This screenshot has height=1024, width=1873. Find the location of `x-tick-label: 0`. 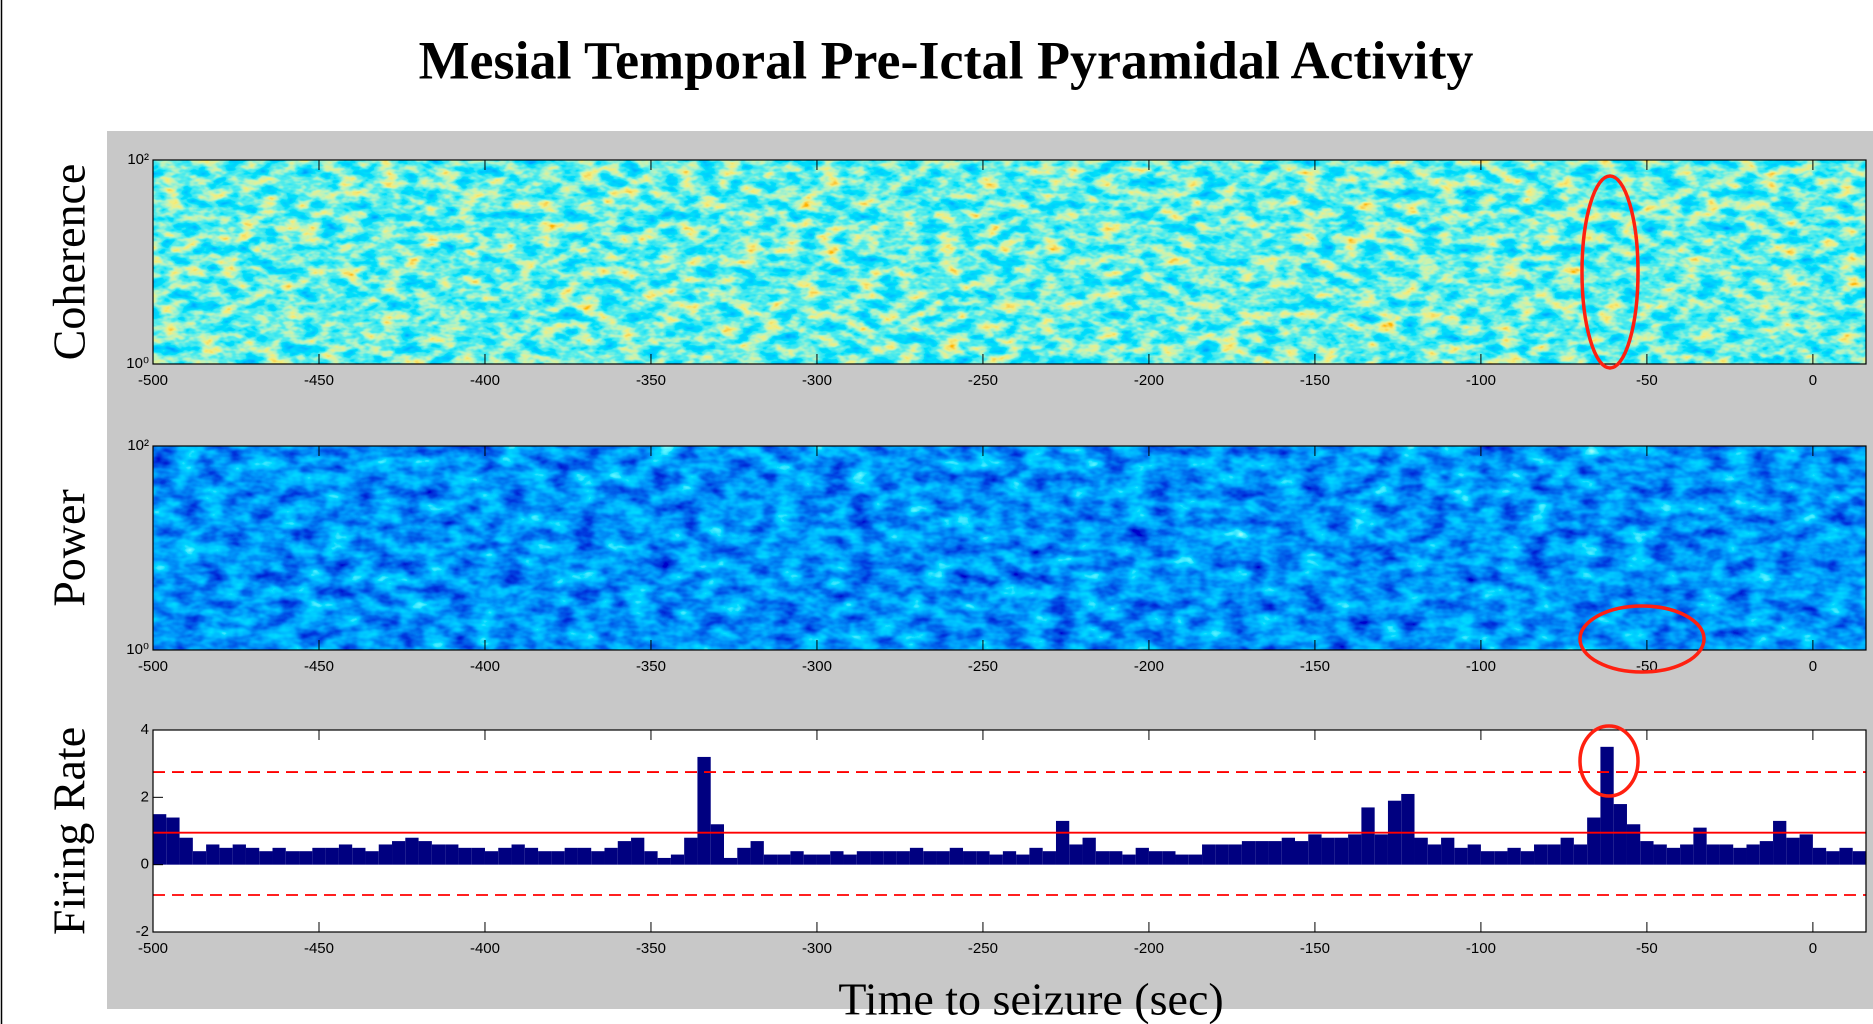

x-tick-label: 0 is located at coordinates (1813, 380).